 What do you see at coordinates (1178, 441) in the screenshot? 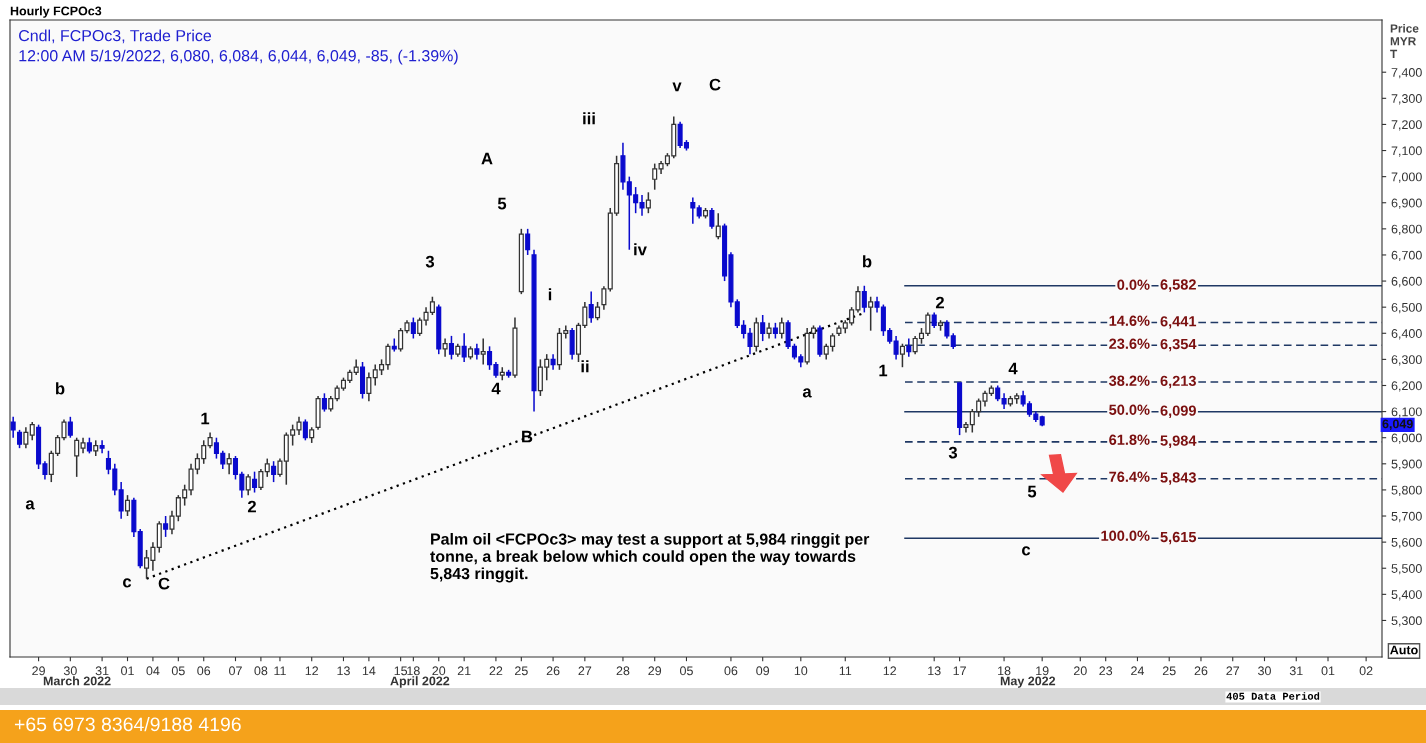
I see `ref-line-label: 5,984` at bounding box center [1178, 441].